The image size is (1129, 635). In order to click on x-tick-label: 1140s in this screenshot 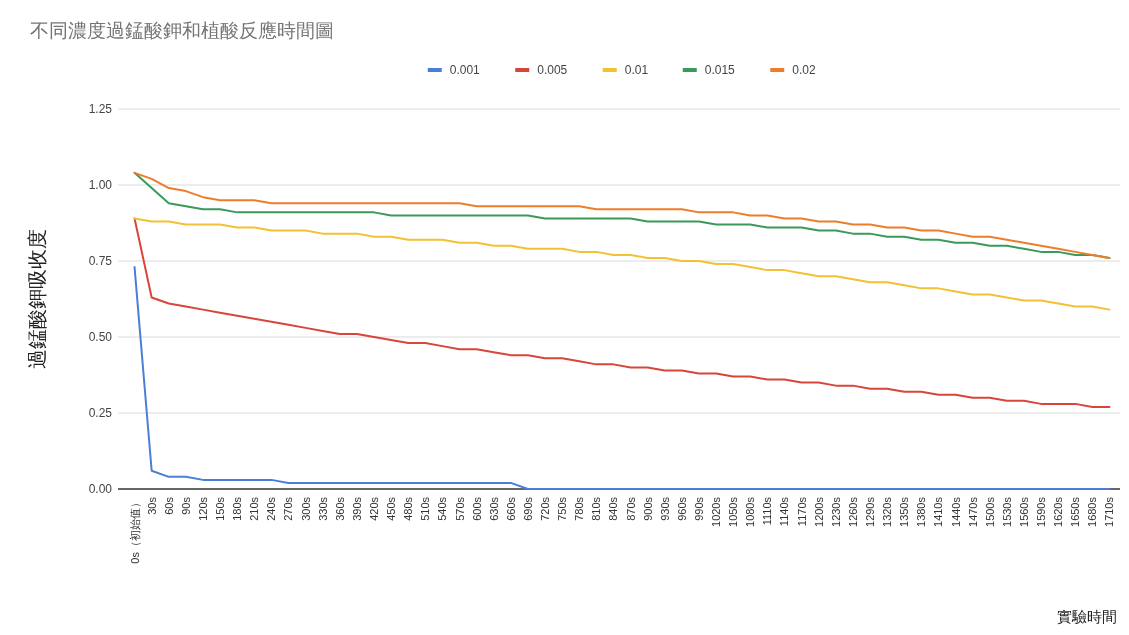, I will do `click(784, 511)`.